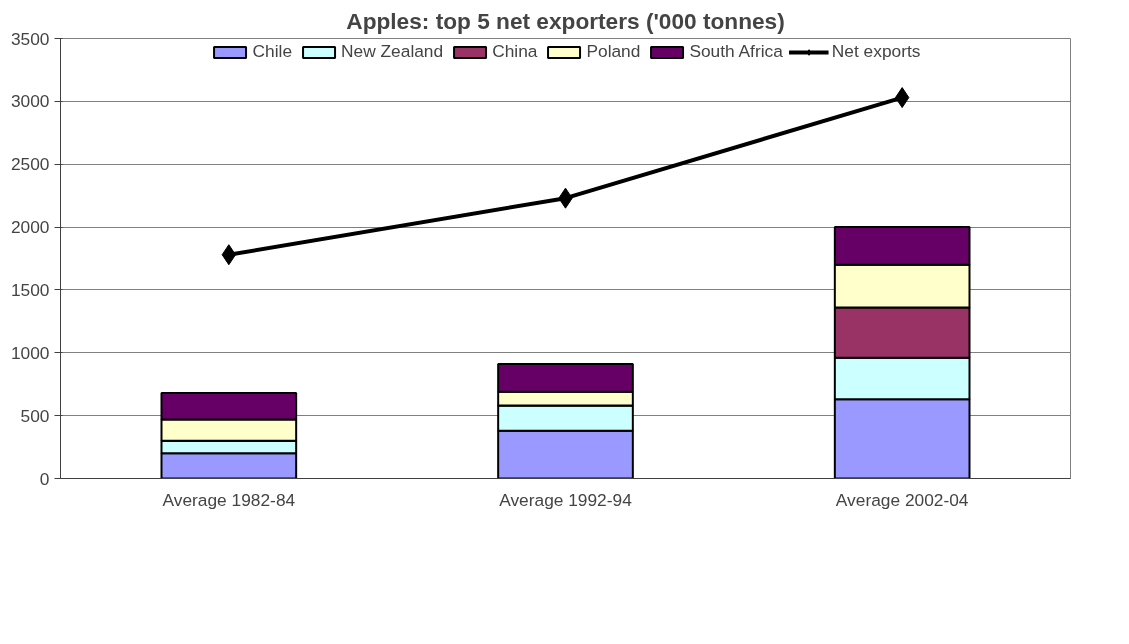 The image size is (1129, 644). I want to click on legend-label: Net exports, so click(876, 51).